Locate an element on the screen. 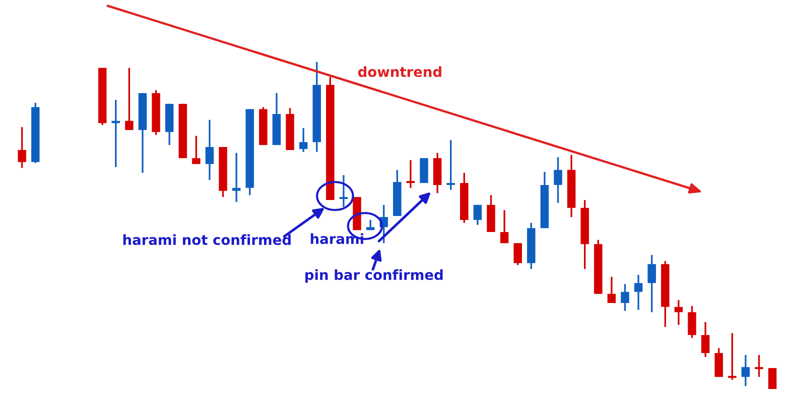 The height and width of the screenshot is (400, 800). annotation: harami is located at coordinates (337, 238).